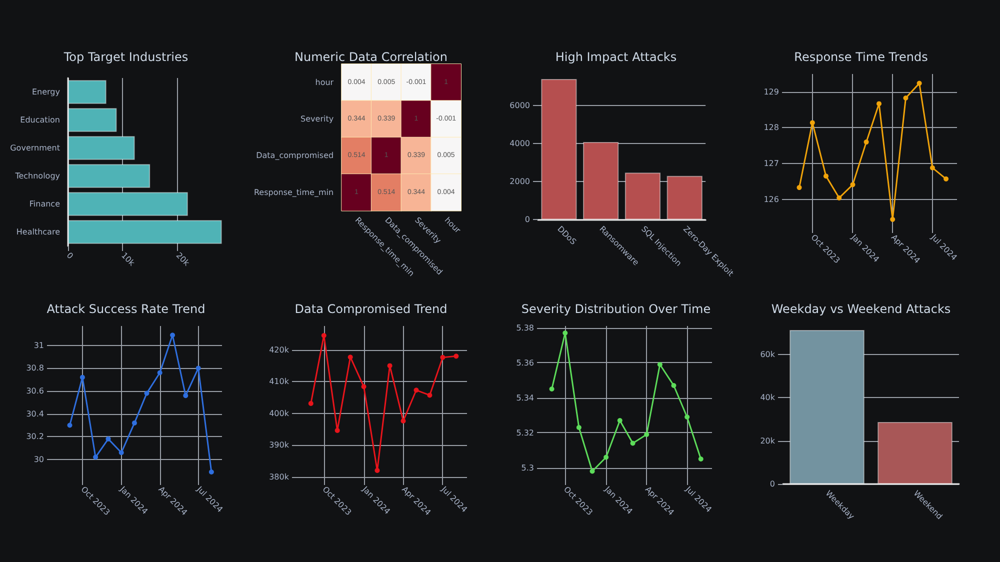 The image size is (1000, 562). What do you see at coordinates (279, 445) in the screenshot?
I see `y-tick-label: 390k` at bounding box center [279, 445].